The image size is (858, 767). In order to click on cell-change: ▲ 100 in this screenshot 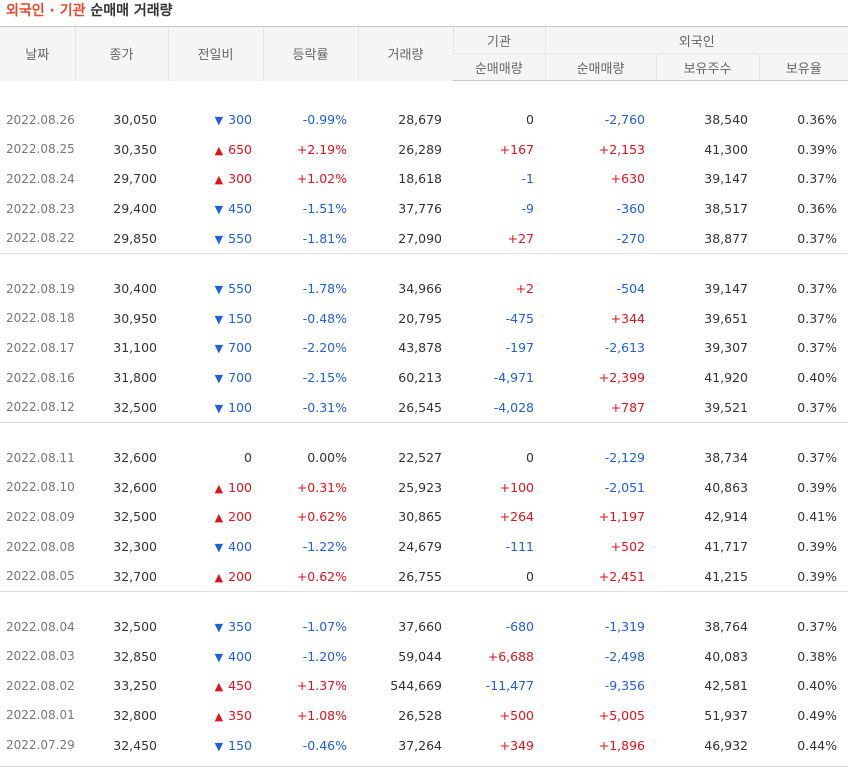, I will do `click(215, 488)`.